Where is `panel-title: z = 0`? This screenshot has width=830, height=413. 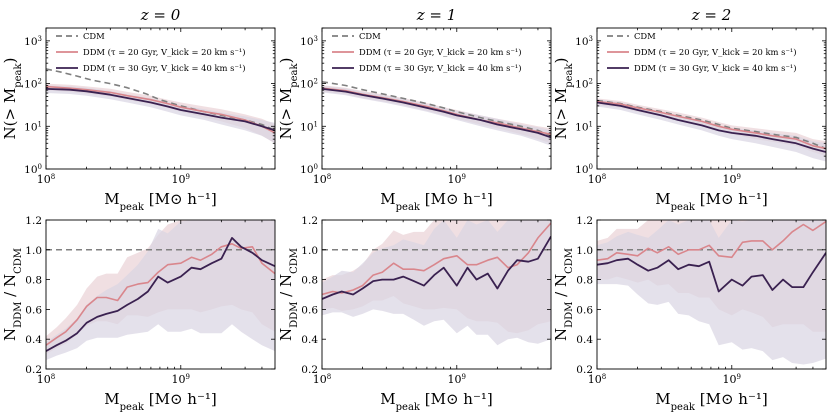
panel-title: z = 0 is located at coordinates (160, 15).